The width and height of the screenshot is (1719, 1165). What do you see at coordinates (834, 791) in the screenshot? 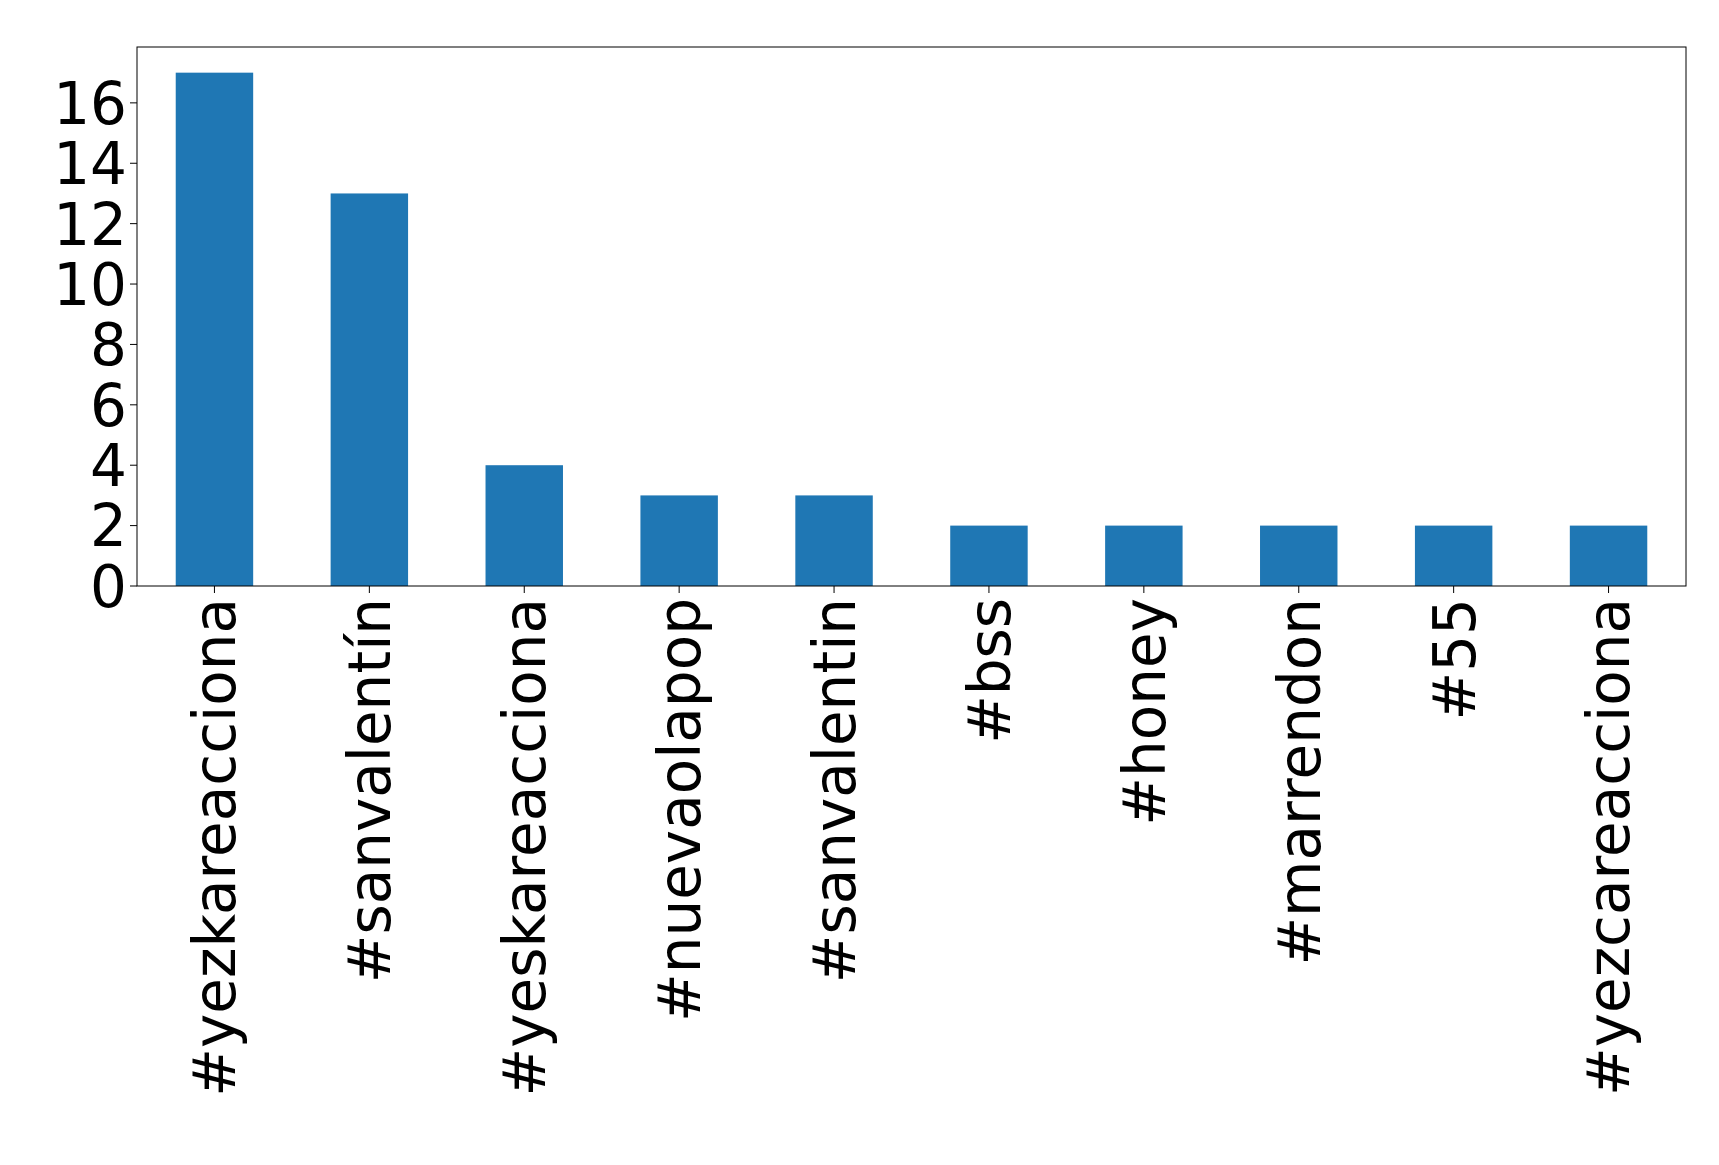
I see `x-tick-label: #sanvalentin` at bounding box center [834, 791].